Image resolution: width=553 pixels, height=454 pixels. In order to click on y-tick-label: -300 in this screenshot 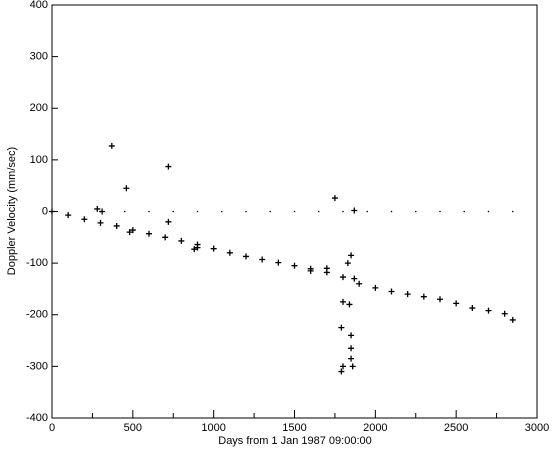, I will do `click(37, 366)`.